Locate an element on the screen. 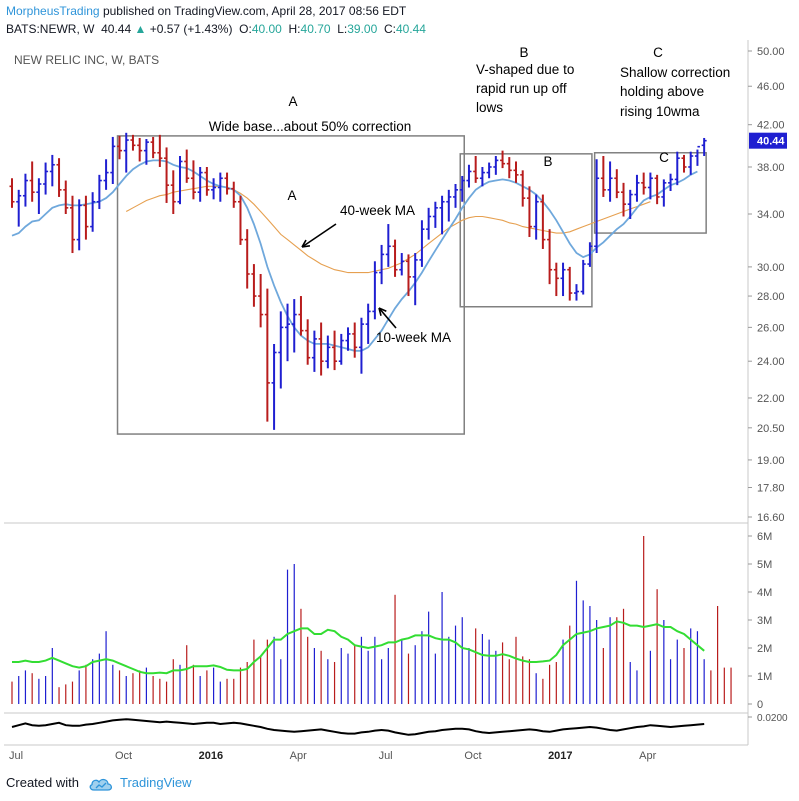 This screenshot has height=801, width=799. author-link: MorpheusTrading is located at coordinates (53, 11).